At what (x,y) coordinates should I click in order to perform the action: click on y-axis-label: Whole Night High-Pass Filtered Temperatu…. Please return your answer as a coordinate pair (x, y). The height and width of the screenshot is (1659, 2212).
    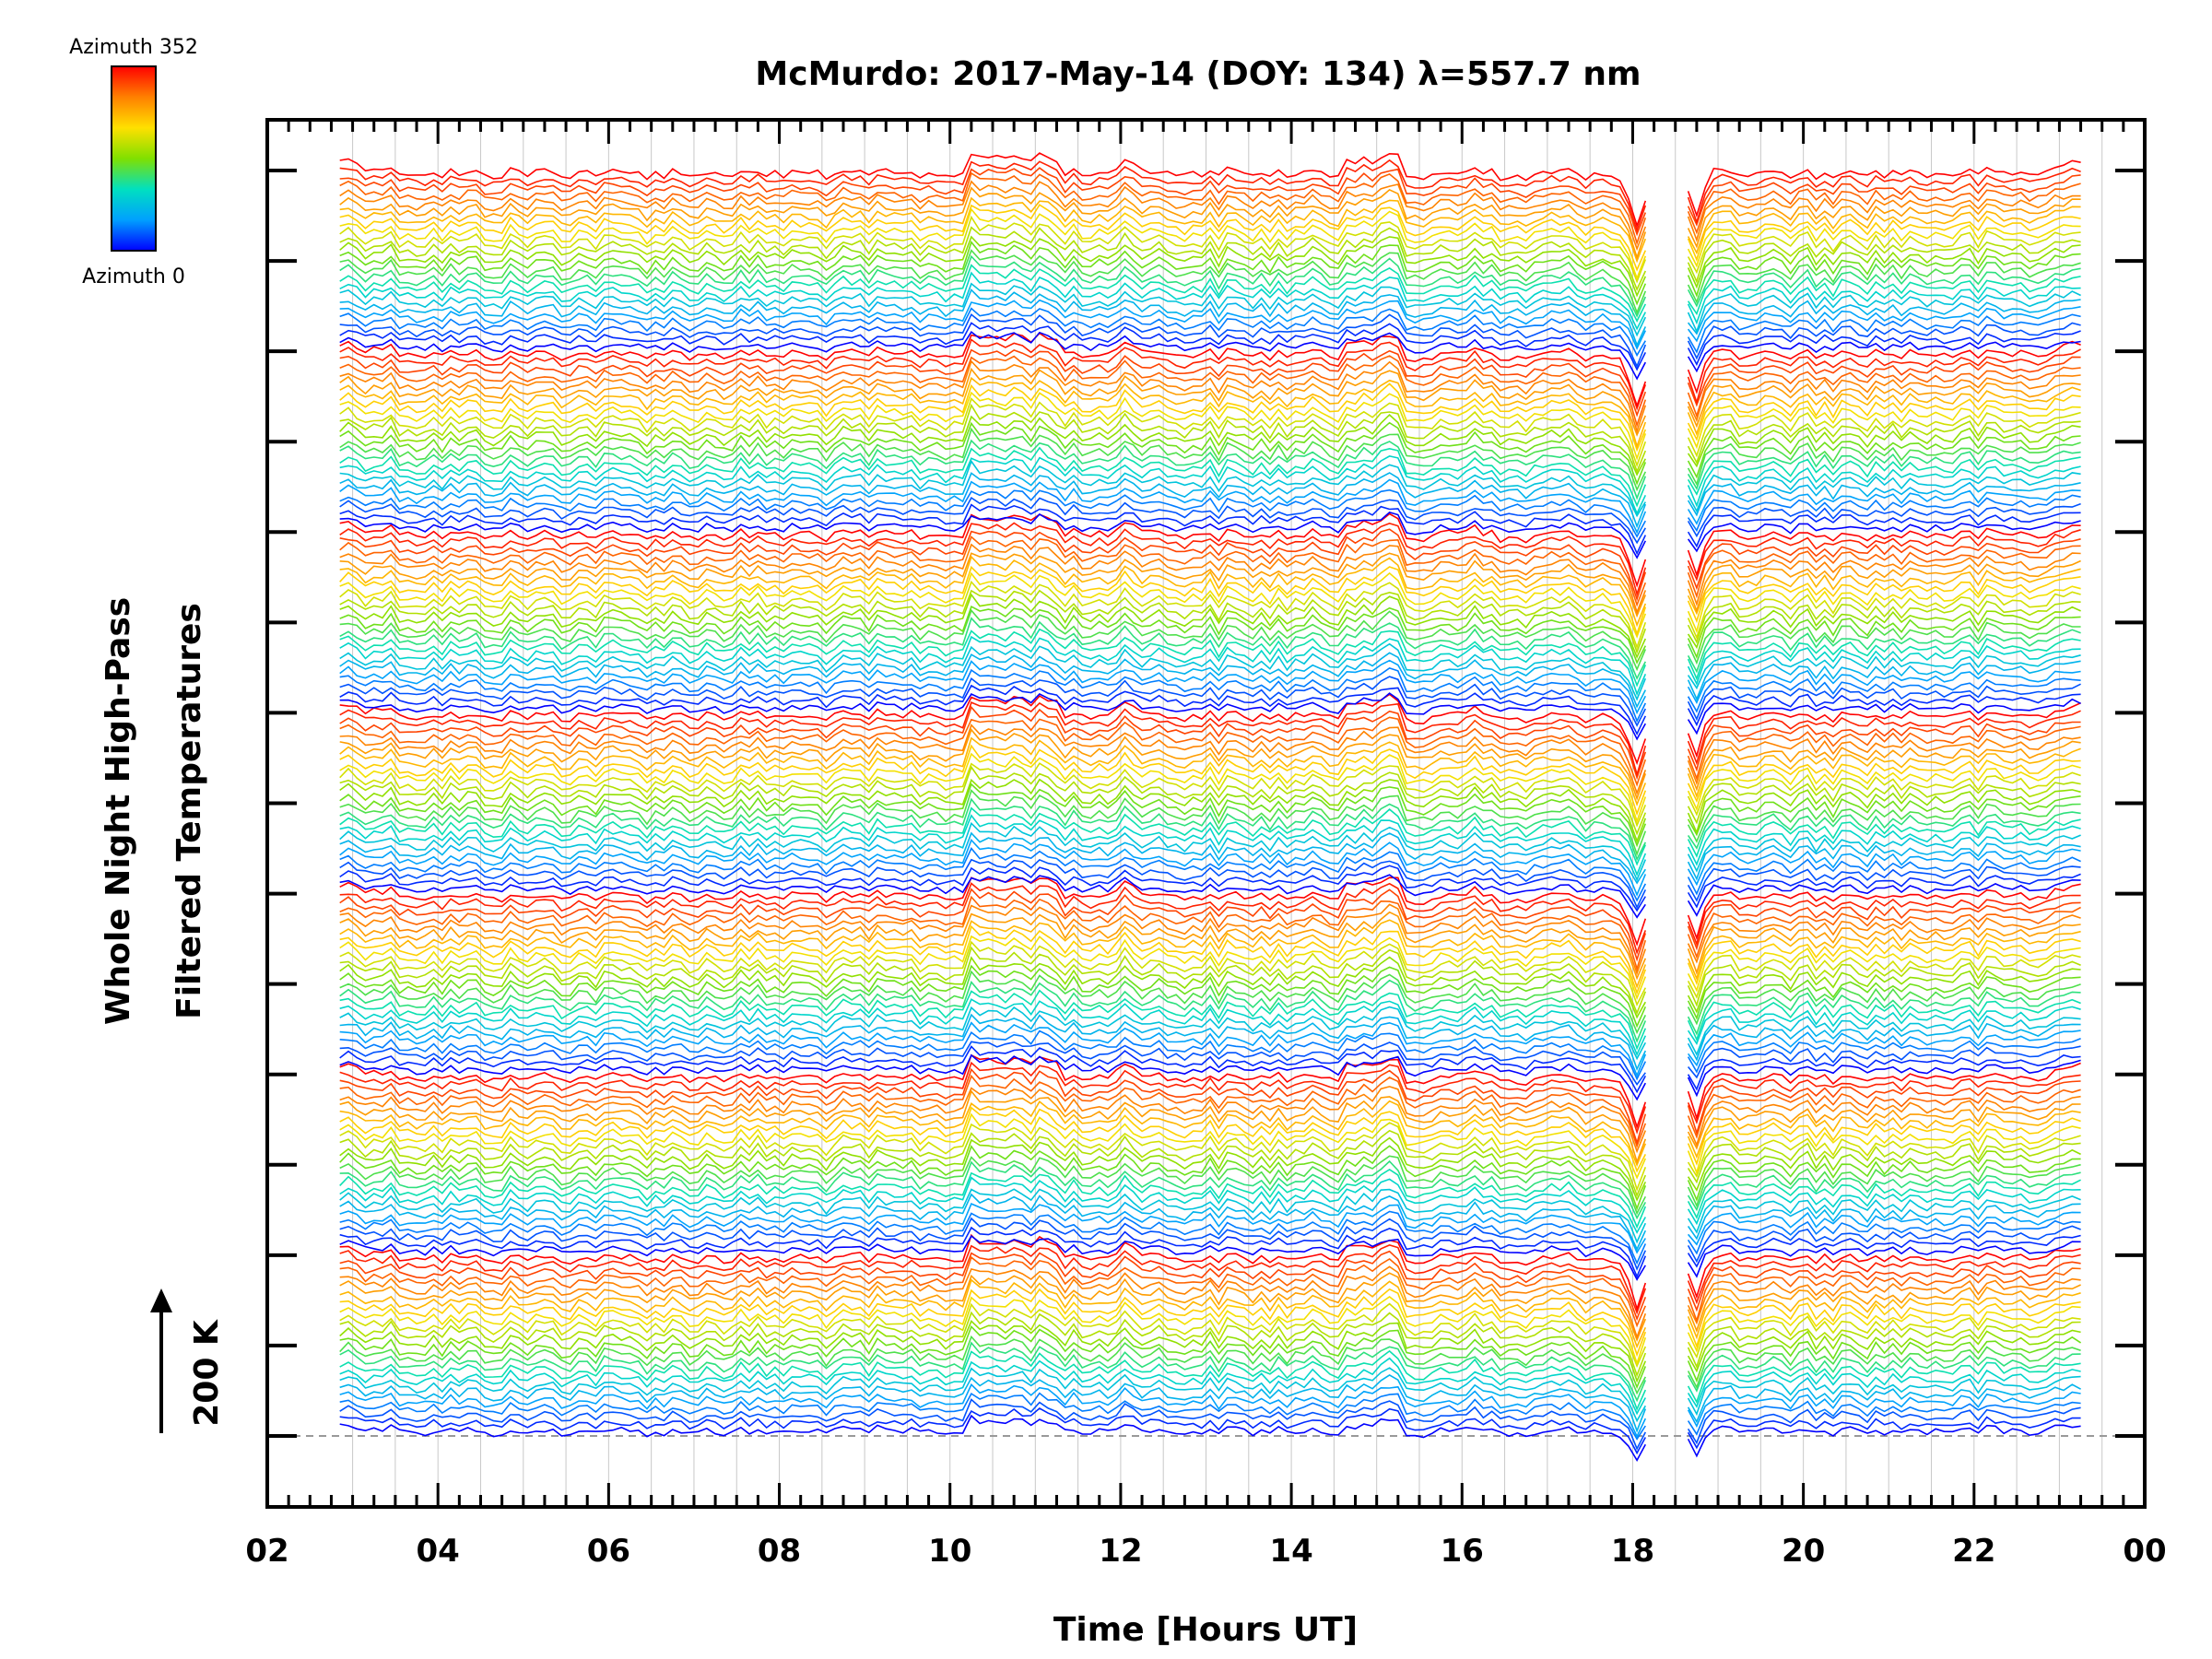
    Looking at the image, I should click on (154, 811).